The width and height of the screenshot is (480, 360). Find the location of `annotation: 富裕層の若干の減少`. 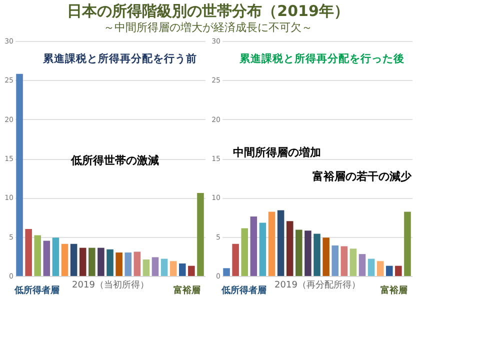

annotation: 富裕層の若干の減少 is located at coordinates (362, 176).